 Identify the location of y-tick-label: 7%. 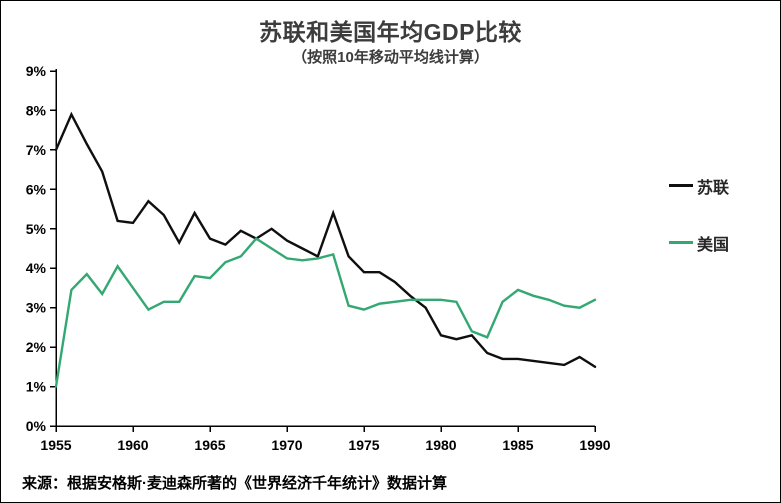
(36, 150).